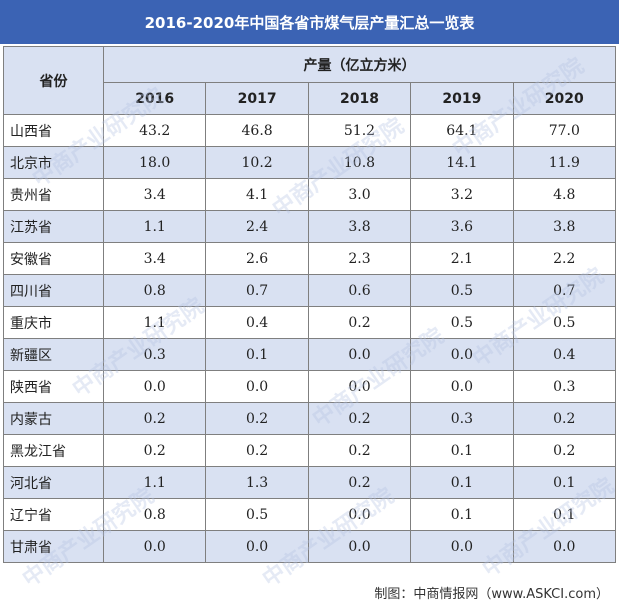 The width and height of the screenshot is (619, 608). Describe the element at coordinates (53, 514) in the screenshot. I see `province-cell: 辽宁省` at that location.